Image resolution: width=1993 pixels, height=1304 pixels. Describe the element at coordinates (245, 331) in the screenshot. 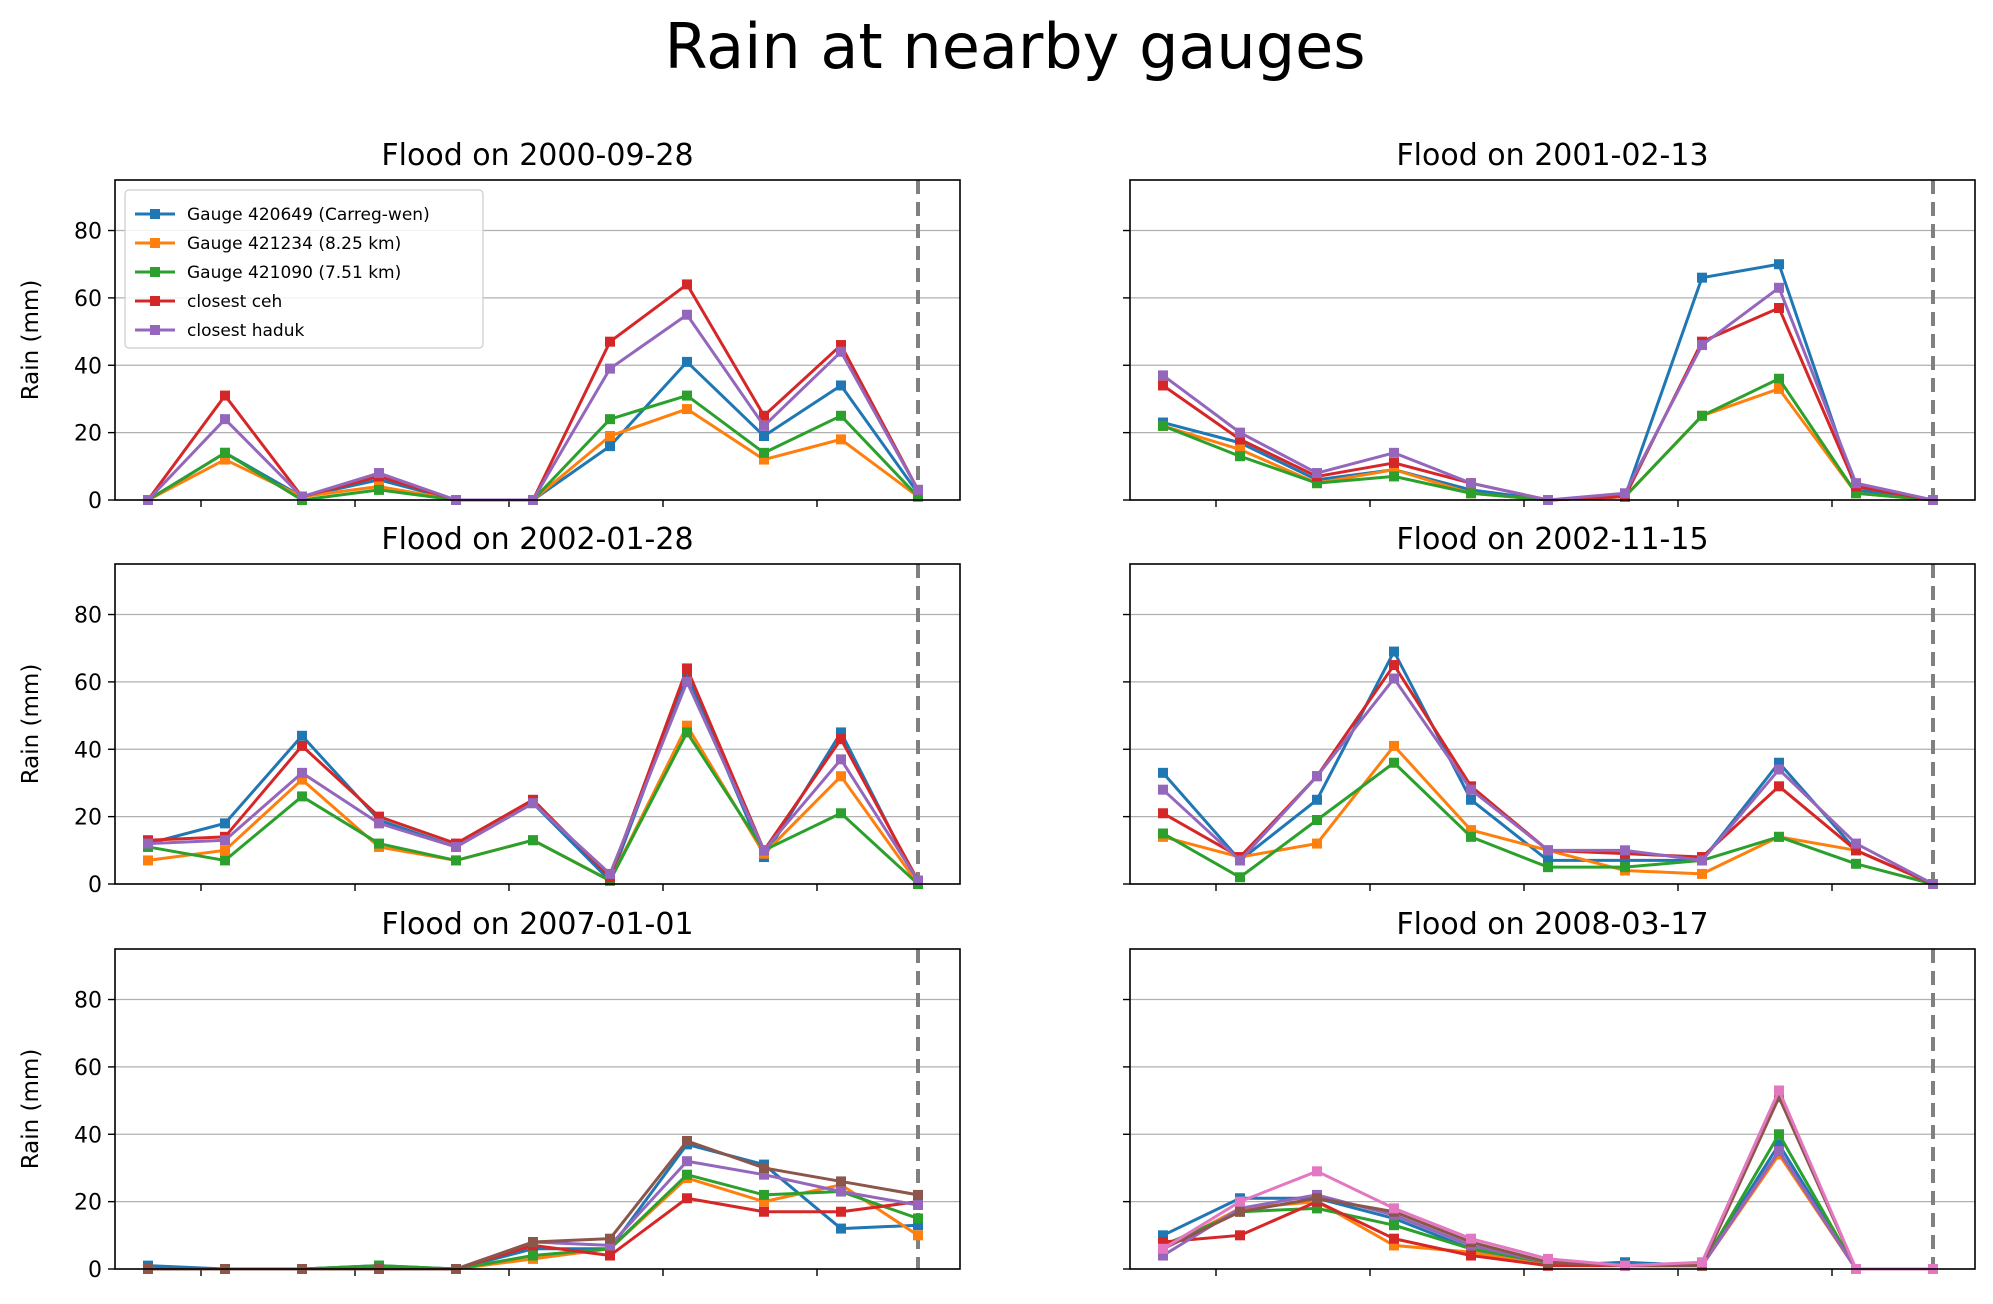

I see `legend-label: closest haduk` at that location.